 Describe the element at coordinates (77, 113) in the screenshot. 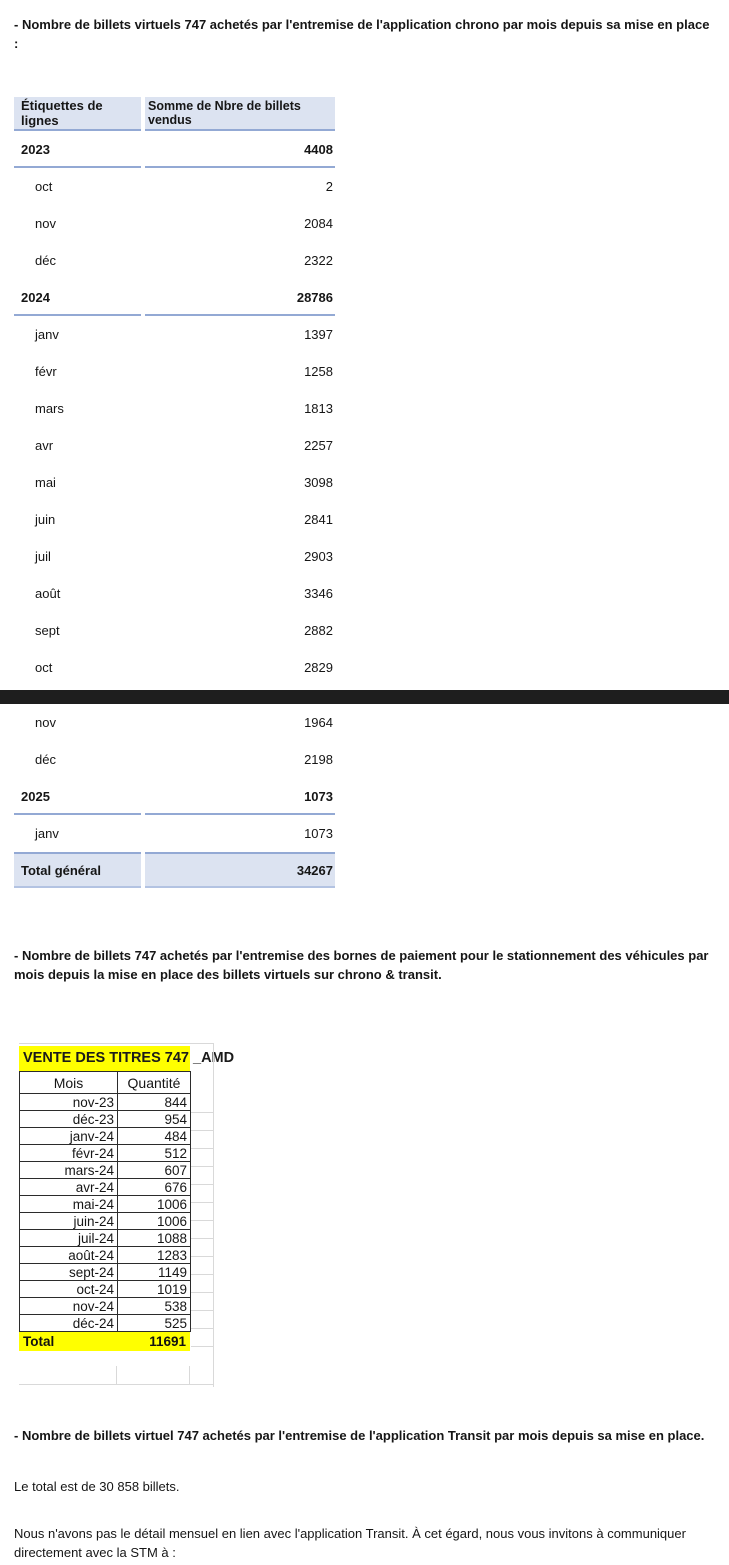

I see `pivot-header-rows-label: Étiquettes de lignes` at that location.